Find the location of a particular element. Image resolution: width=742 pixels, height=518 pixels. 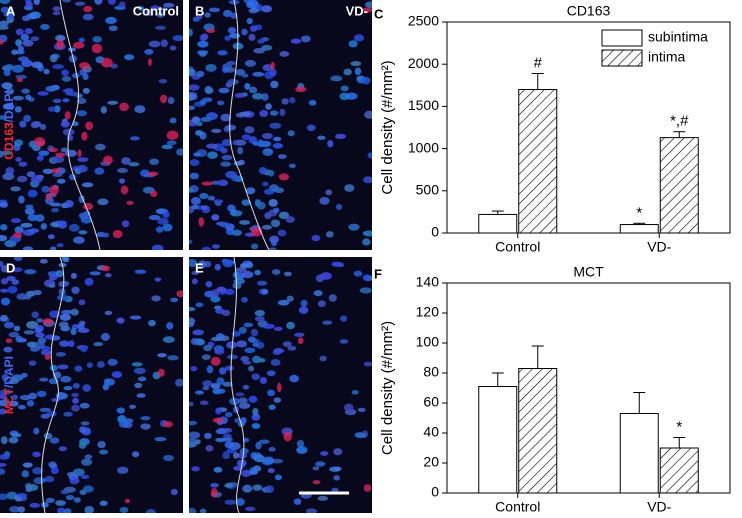

micrograph: E is located at coordinates (280, 385).